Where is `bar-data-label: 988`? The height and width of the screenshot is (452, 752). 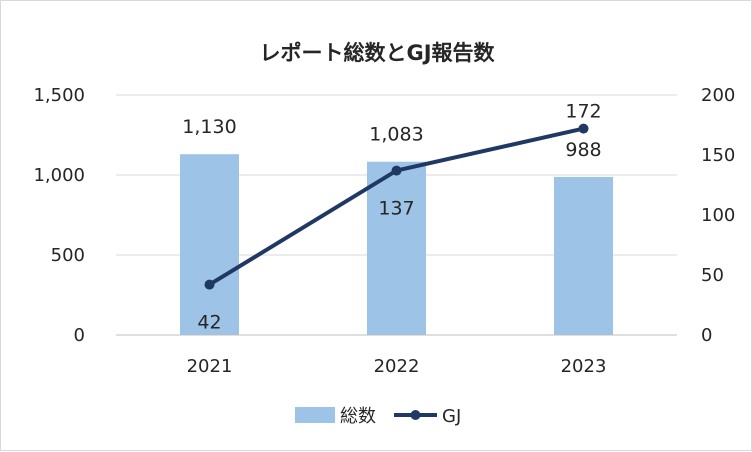
bar-data-label: 988 is located at coordinates (583, 150).